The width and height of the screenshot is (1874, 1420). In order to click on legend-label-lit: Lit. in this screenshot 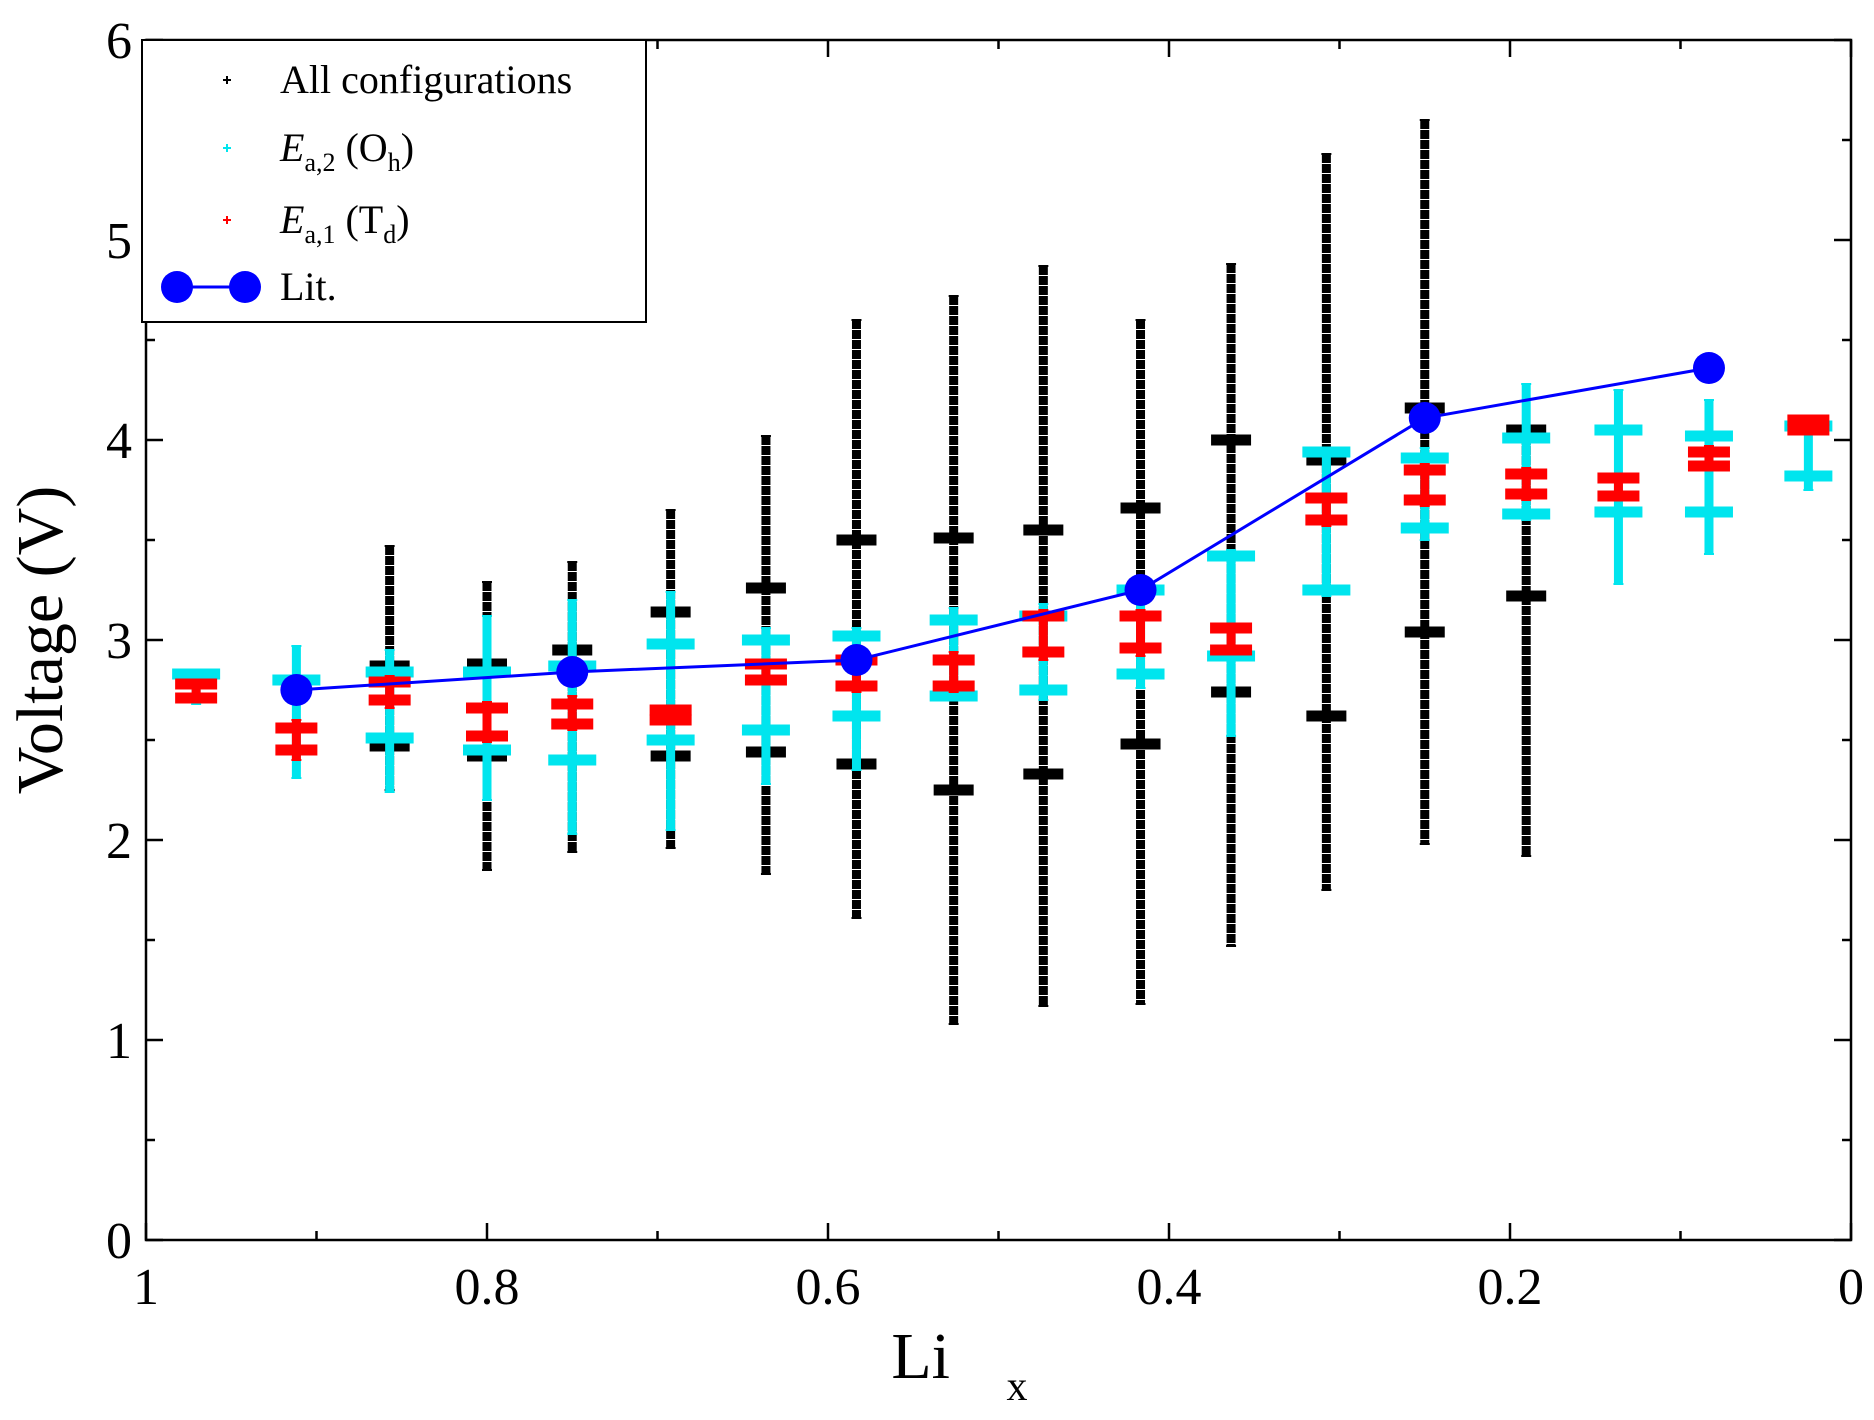, I will do `click(308, 286)`.